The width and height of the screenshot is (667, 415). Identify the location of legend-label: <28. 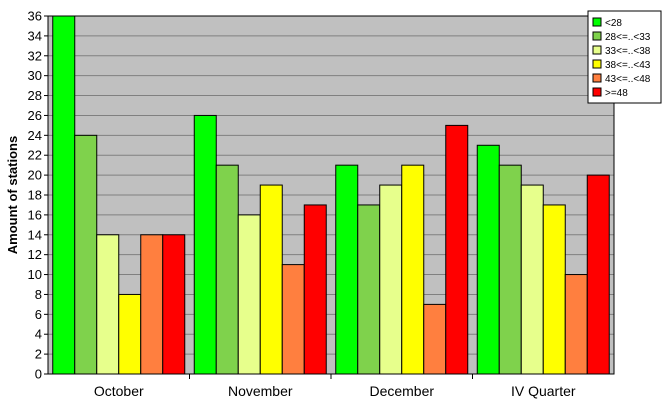
(613, 23).